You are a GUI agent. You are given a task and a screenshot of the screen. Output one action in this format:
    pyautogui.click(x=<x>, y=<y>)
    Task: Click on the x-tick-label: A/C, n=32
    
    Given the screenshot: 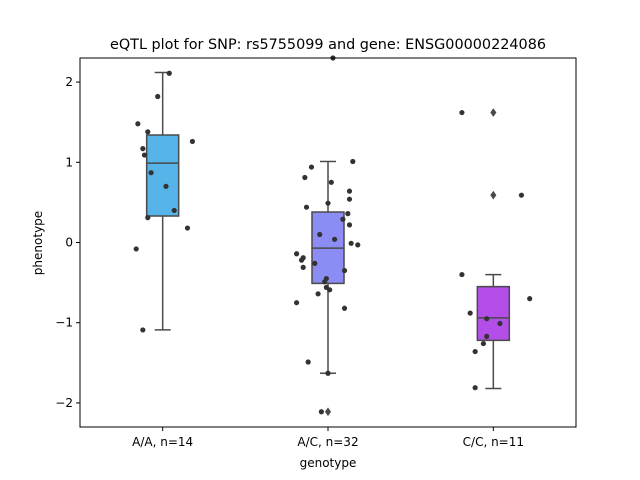 What is the action you would take?
    pyautogui.click(x=327, y=442)
    